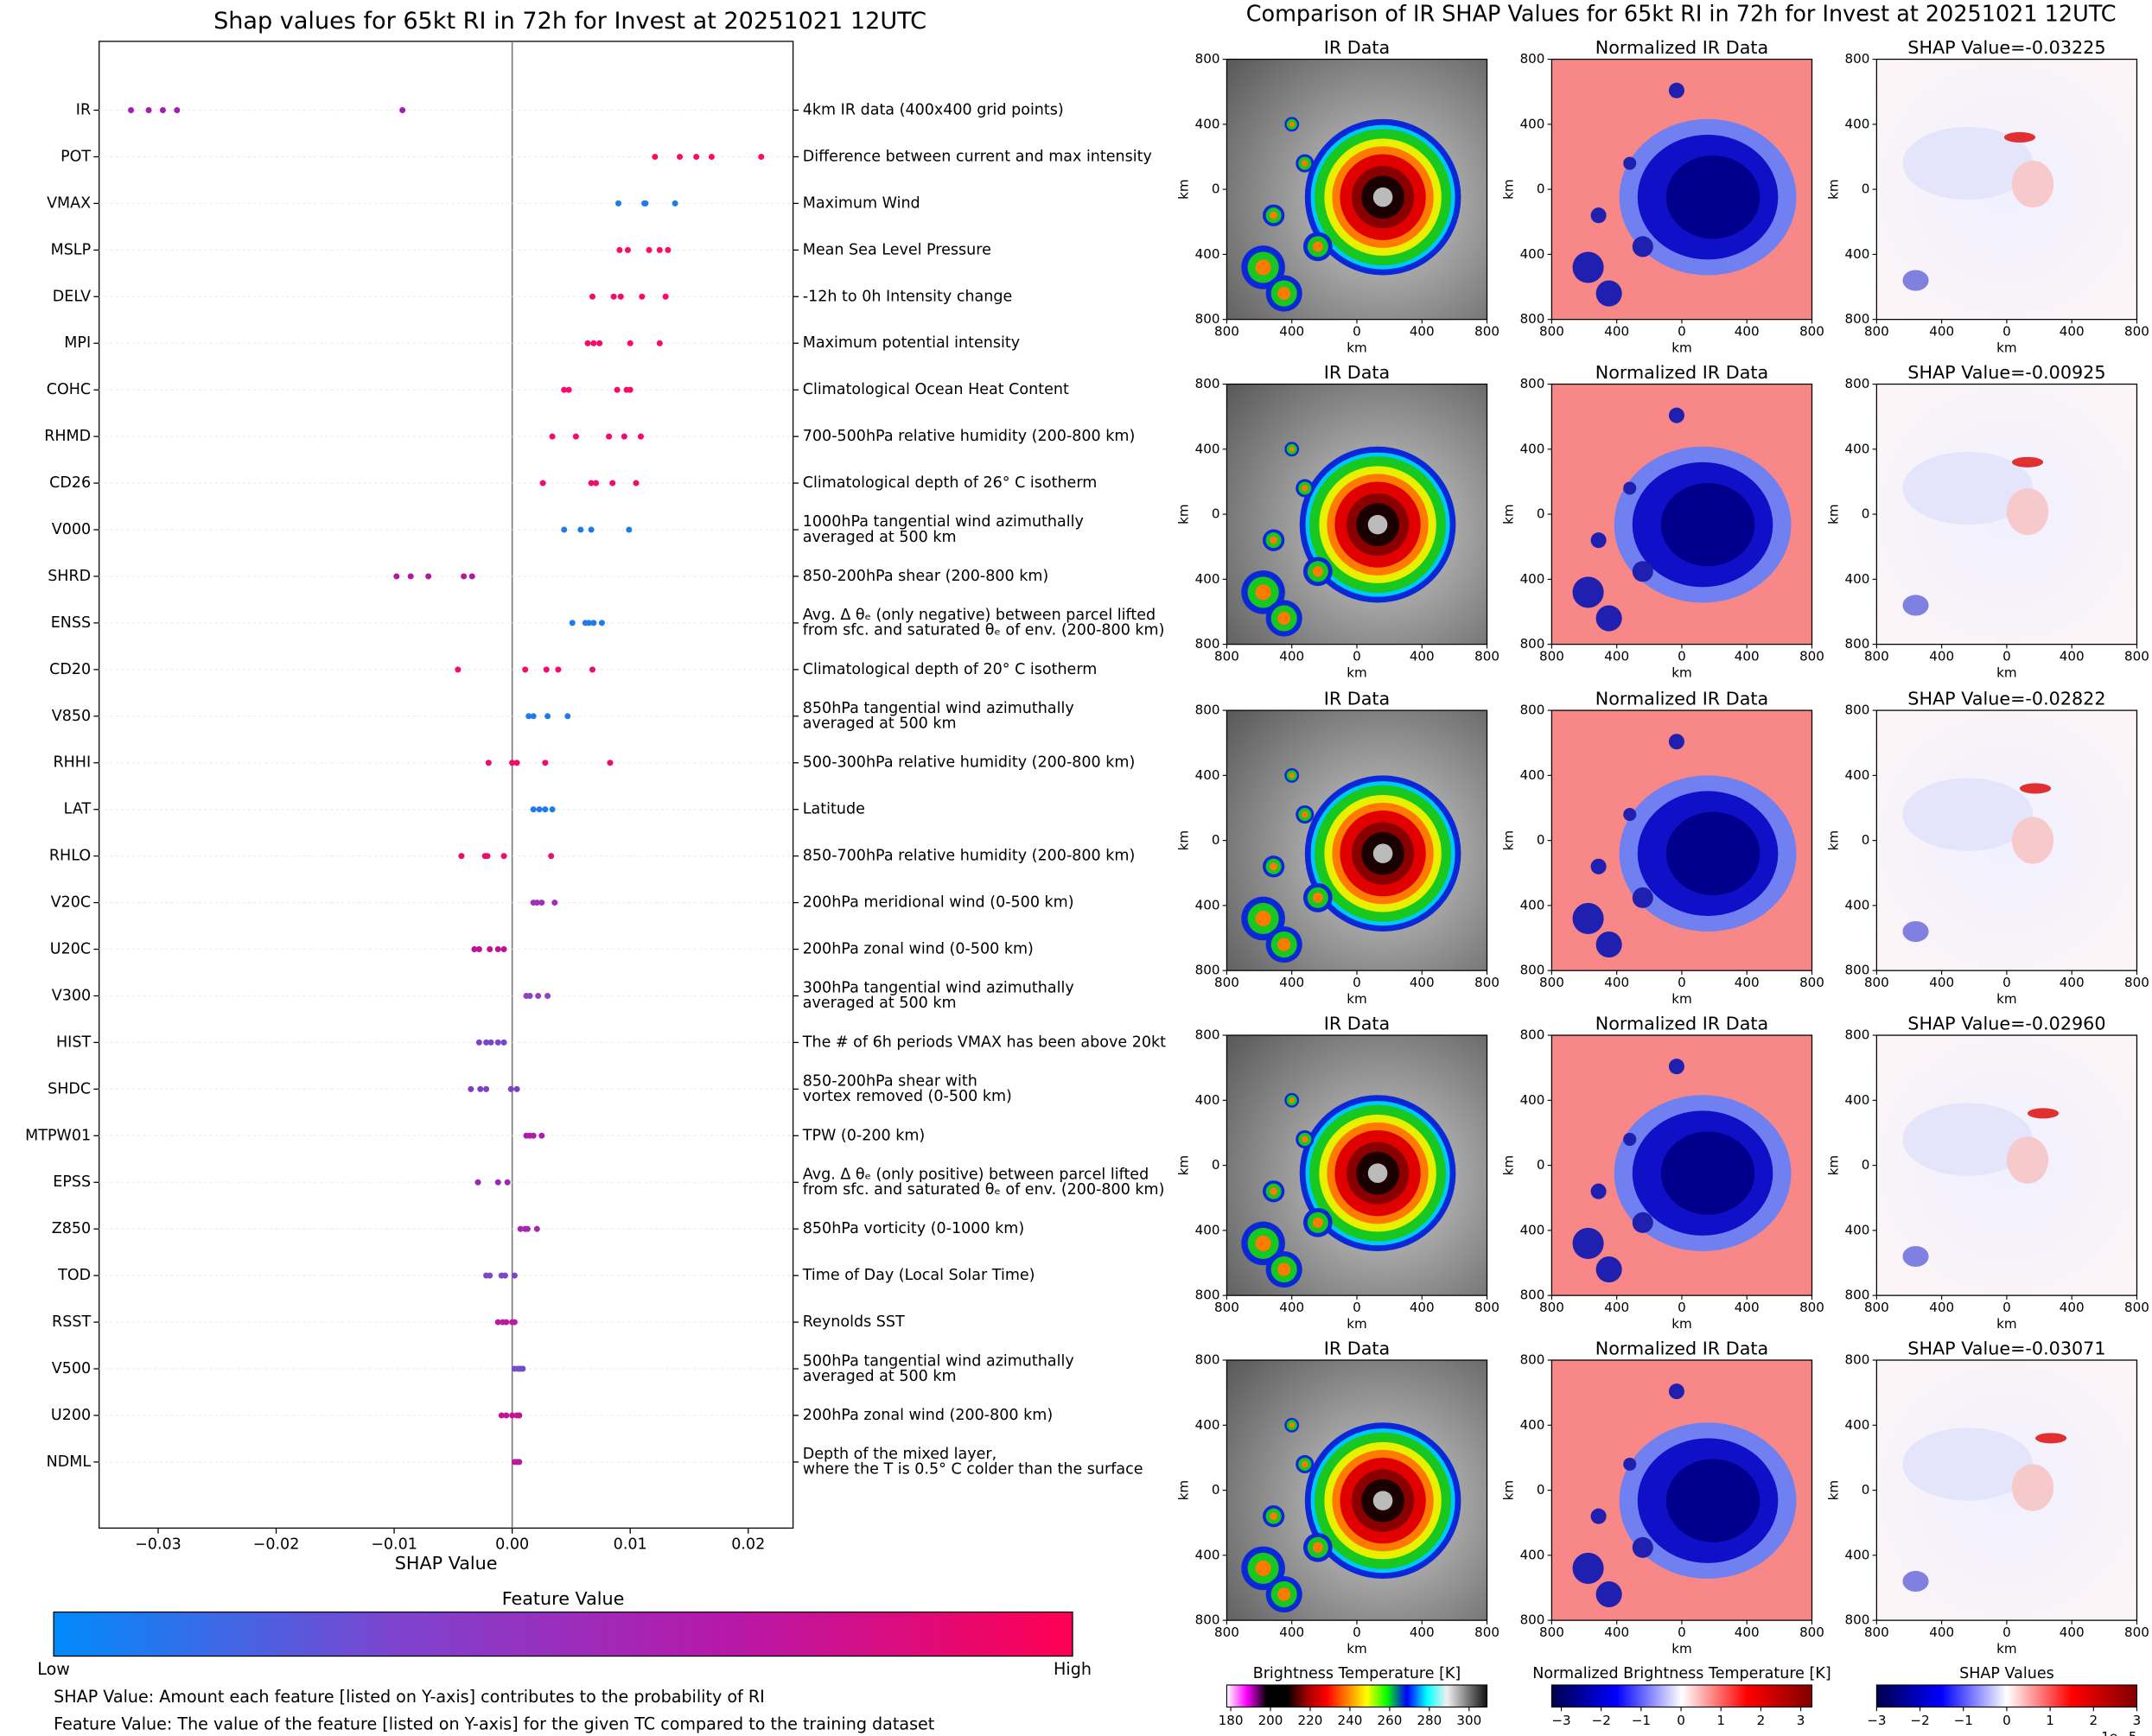 The image size is (2152, 1736). What do you see at coordinates (928, 1415) in the screenshot?
I see `feature-description: 200hPa zonal wind (200-800 km)` at bounding box center [928, 1415].